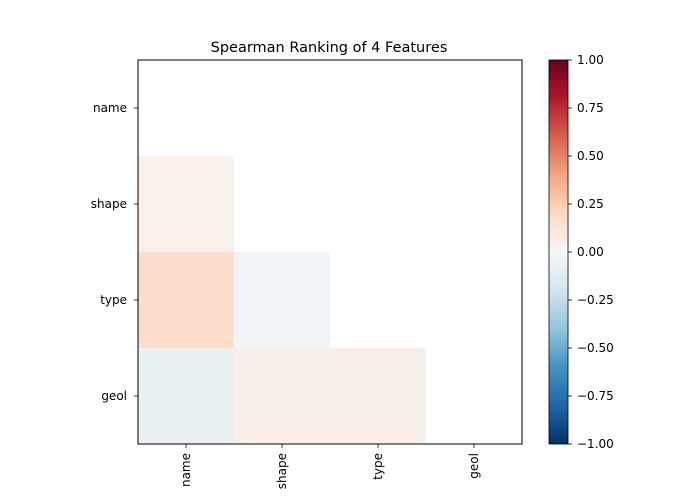 The height and width of the screenshot is (500, 700). What do you see at coordinates (282, 471) in the screenshot?
I see `x-tick-label-shape: shape` at bounding box center [282, 471].